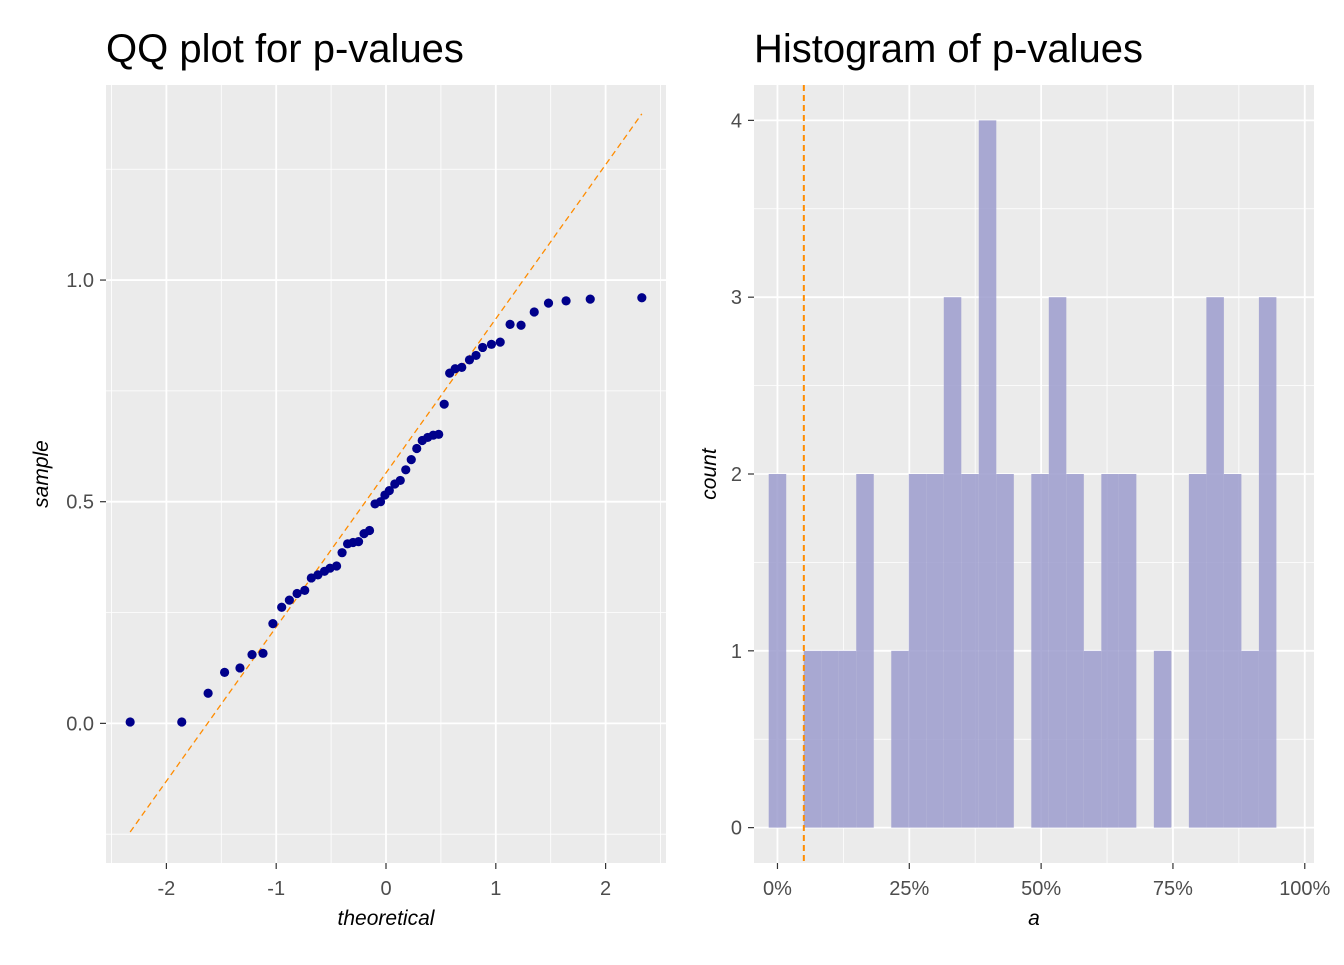  Describe the element at coordinates (1041, 889) in the screenshot. I see `hist-x-tick-label: 50%` at that location.